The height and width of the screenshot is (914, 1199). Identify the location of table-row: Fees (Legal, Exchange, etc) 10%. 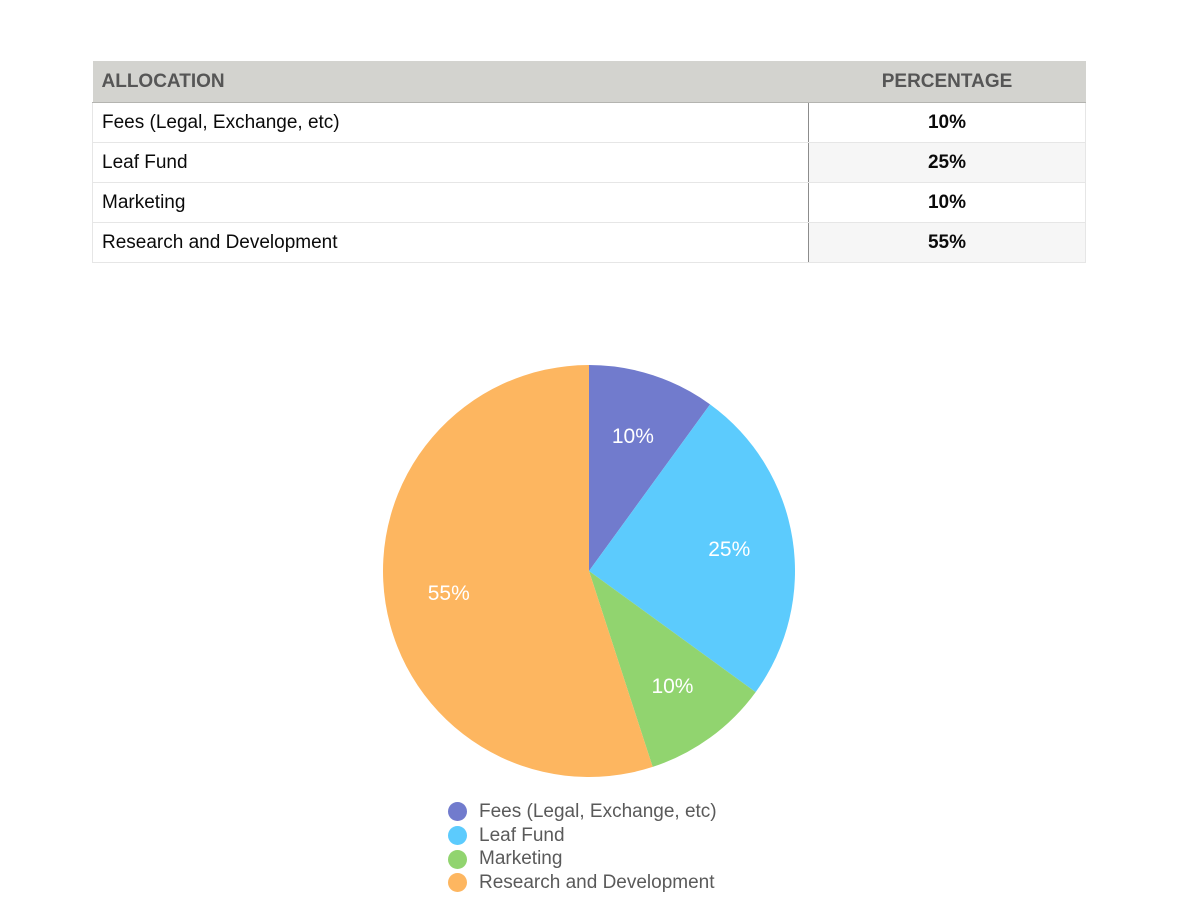
(589, 122).